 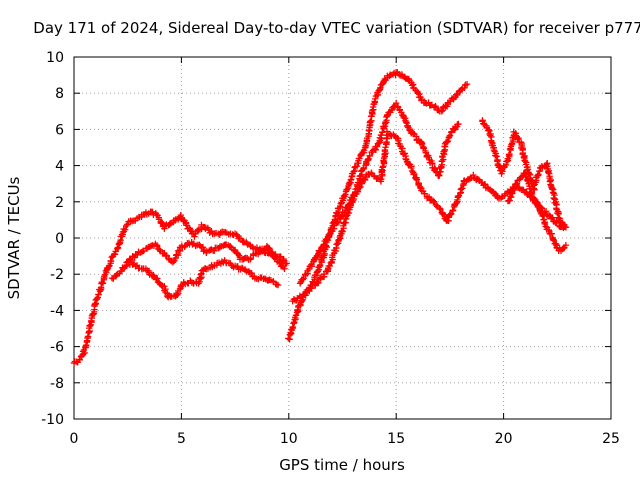 I want to click on x-tick-label: 10, so click(x=289, y=439).